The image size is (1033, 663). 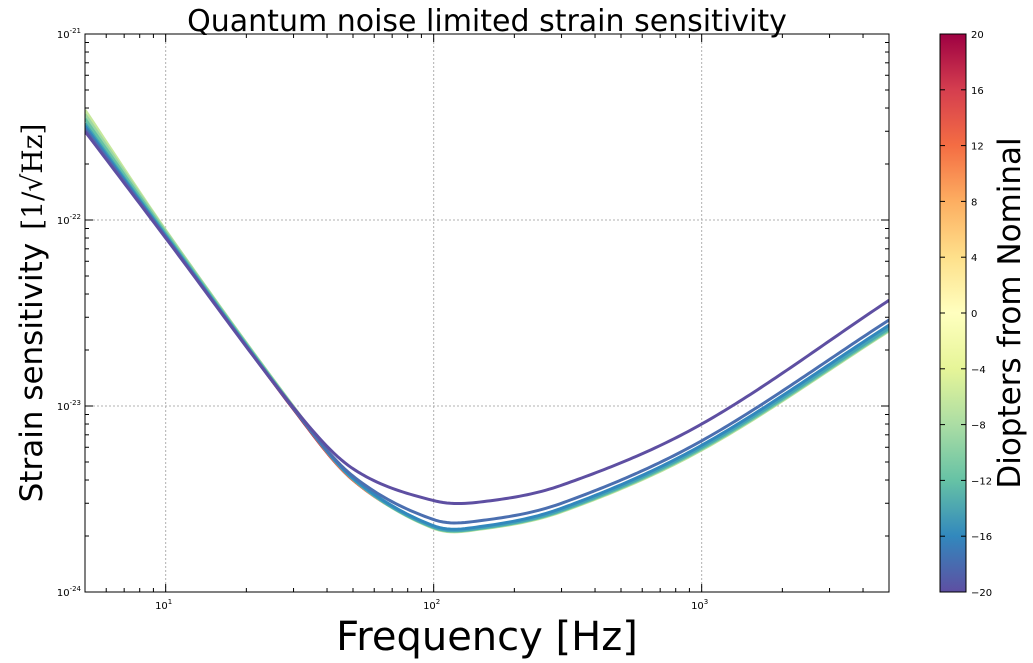 I want to click on colorbar-tick-label: 20, so click(x=977, y=35).